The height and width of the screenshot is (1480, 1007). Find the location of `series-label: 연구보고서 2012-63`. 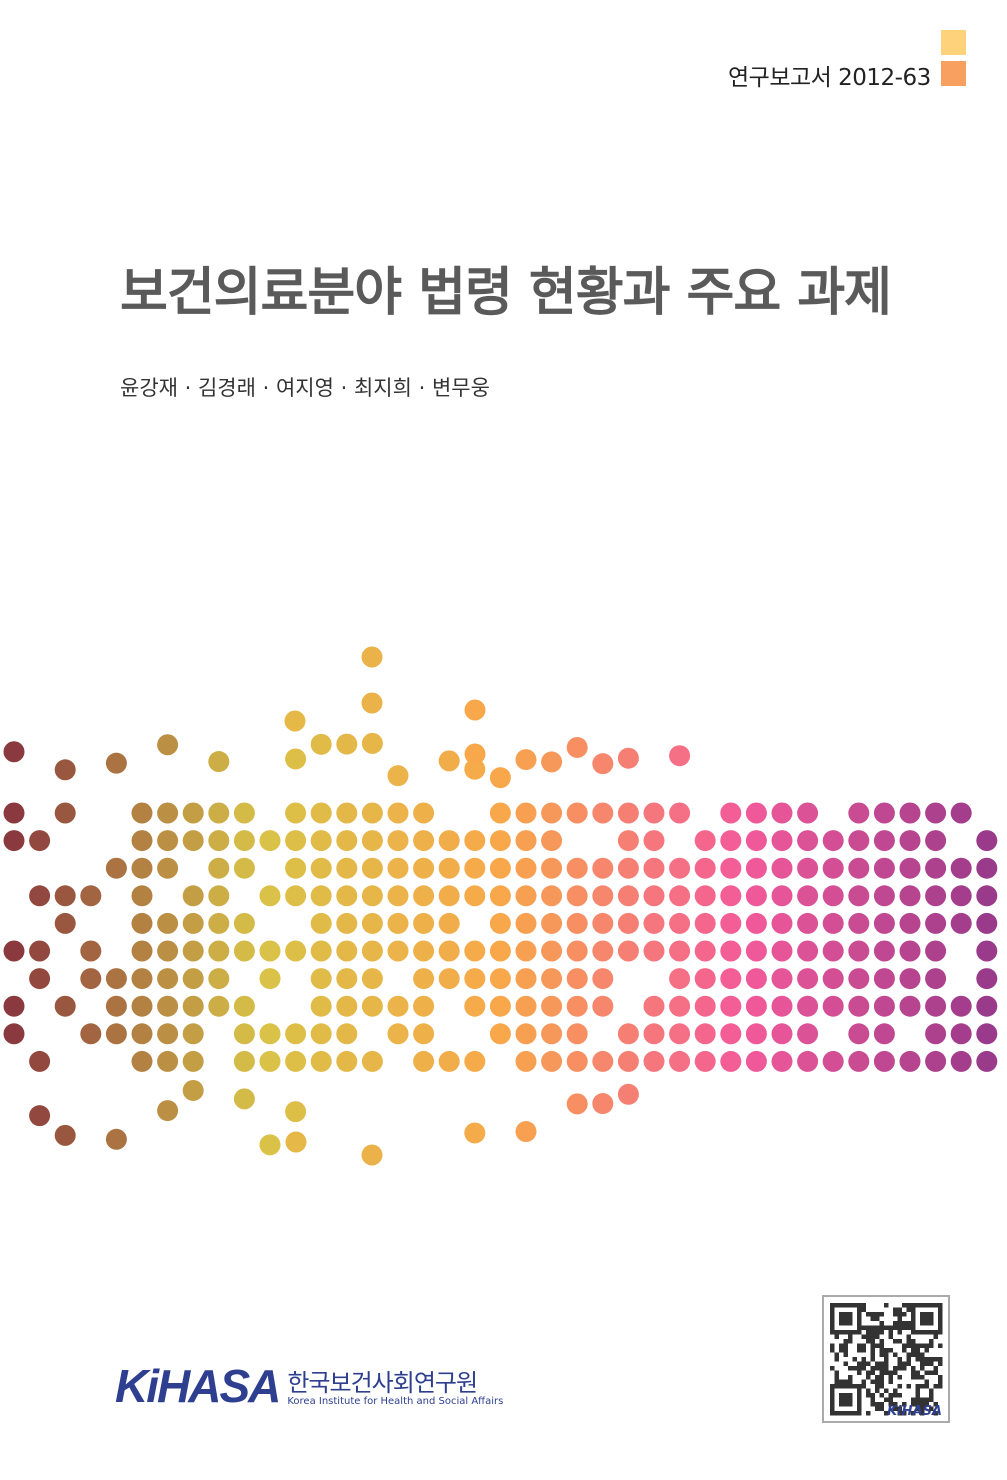

series-label: 연구보고서 2012-63 is located at coordinates (829, 78).